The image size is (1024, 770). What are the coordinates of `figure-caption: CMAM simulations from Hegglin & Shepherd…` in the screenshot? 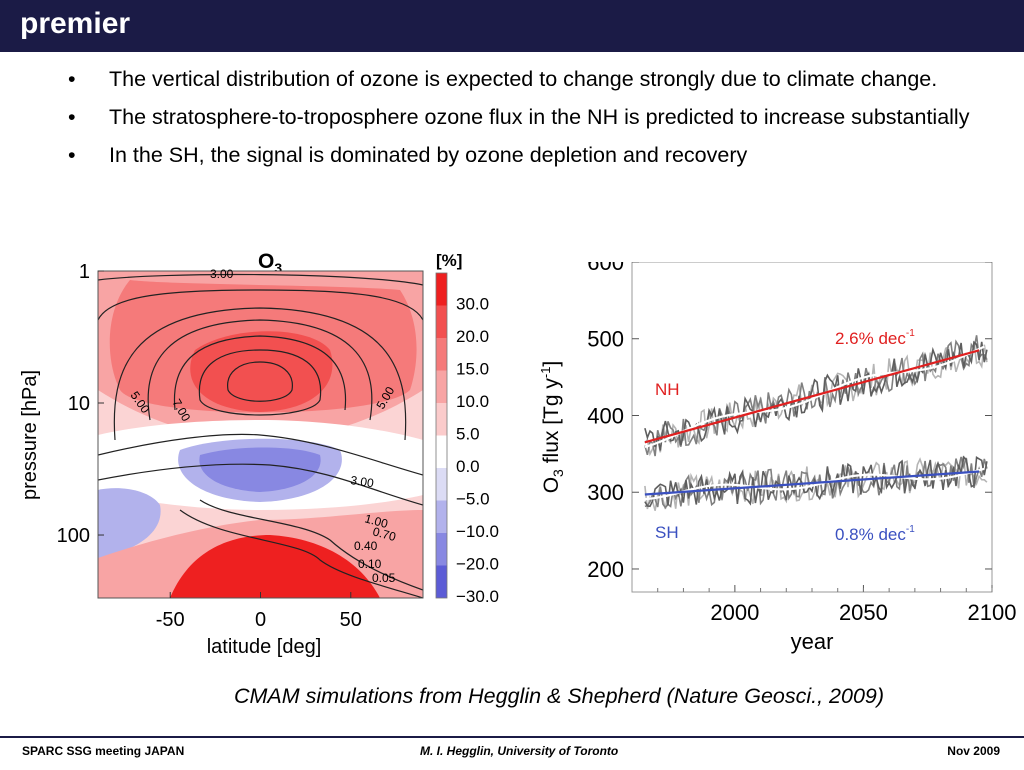 It's located at (559, 696).